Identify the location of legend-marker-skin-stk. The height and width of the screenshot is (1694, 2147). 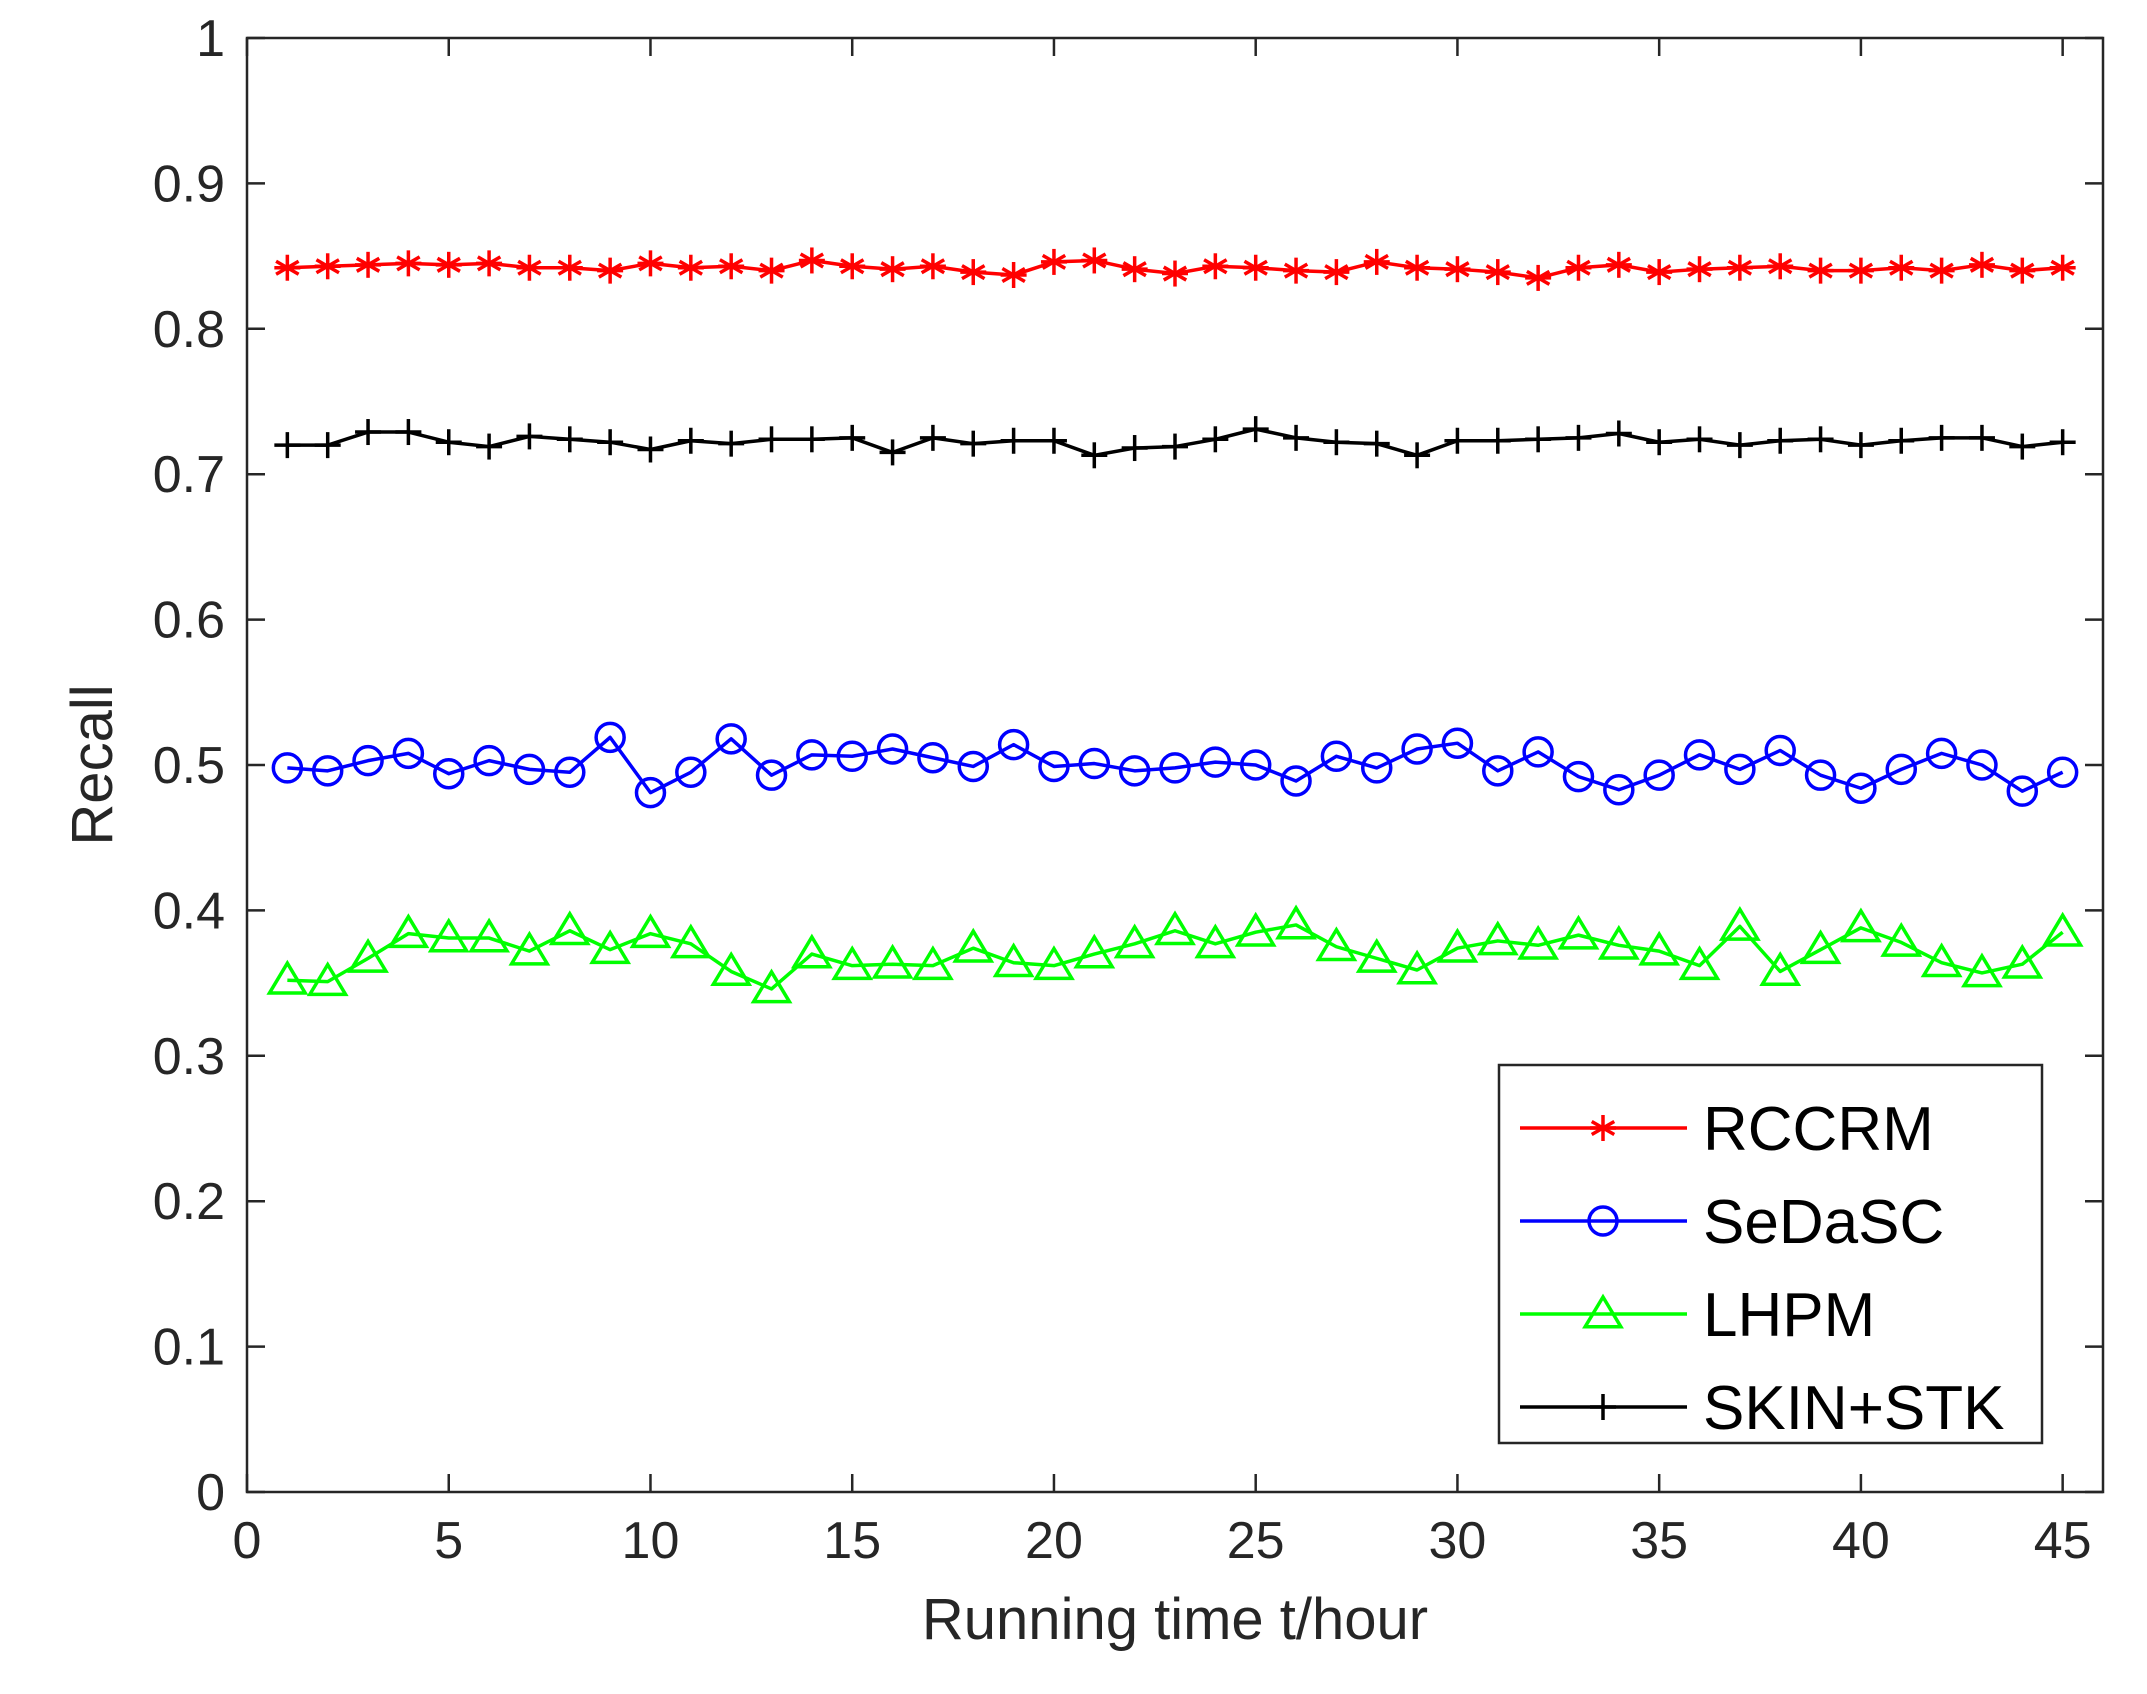
(1603, 1407).